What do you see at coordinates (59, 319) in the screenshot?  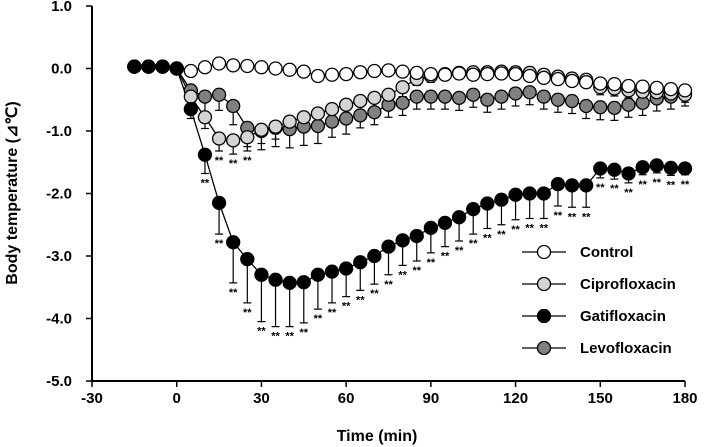 I see `y-tick-label: -4.0` at bounding box center [59, 319].